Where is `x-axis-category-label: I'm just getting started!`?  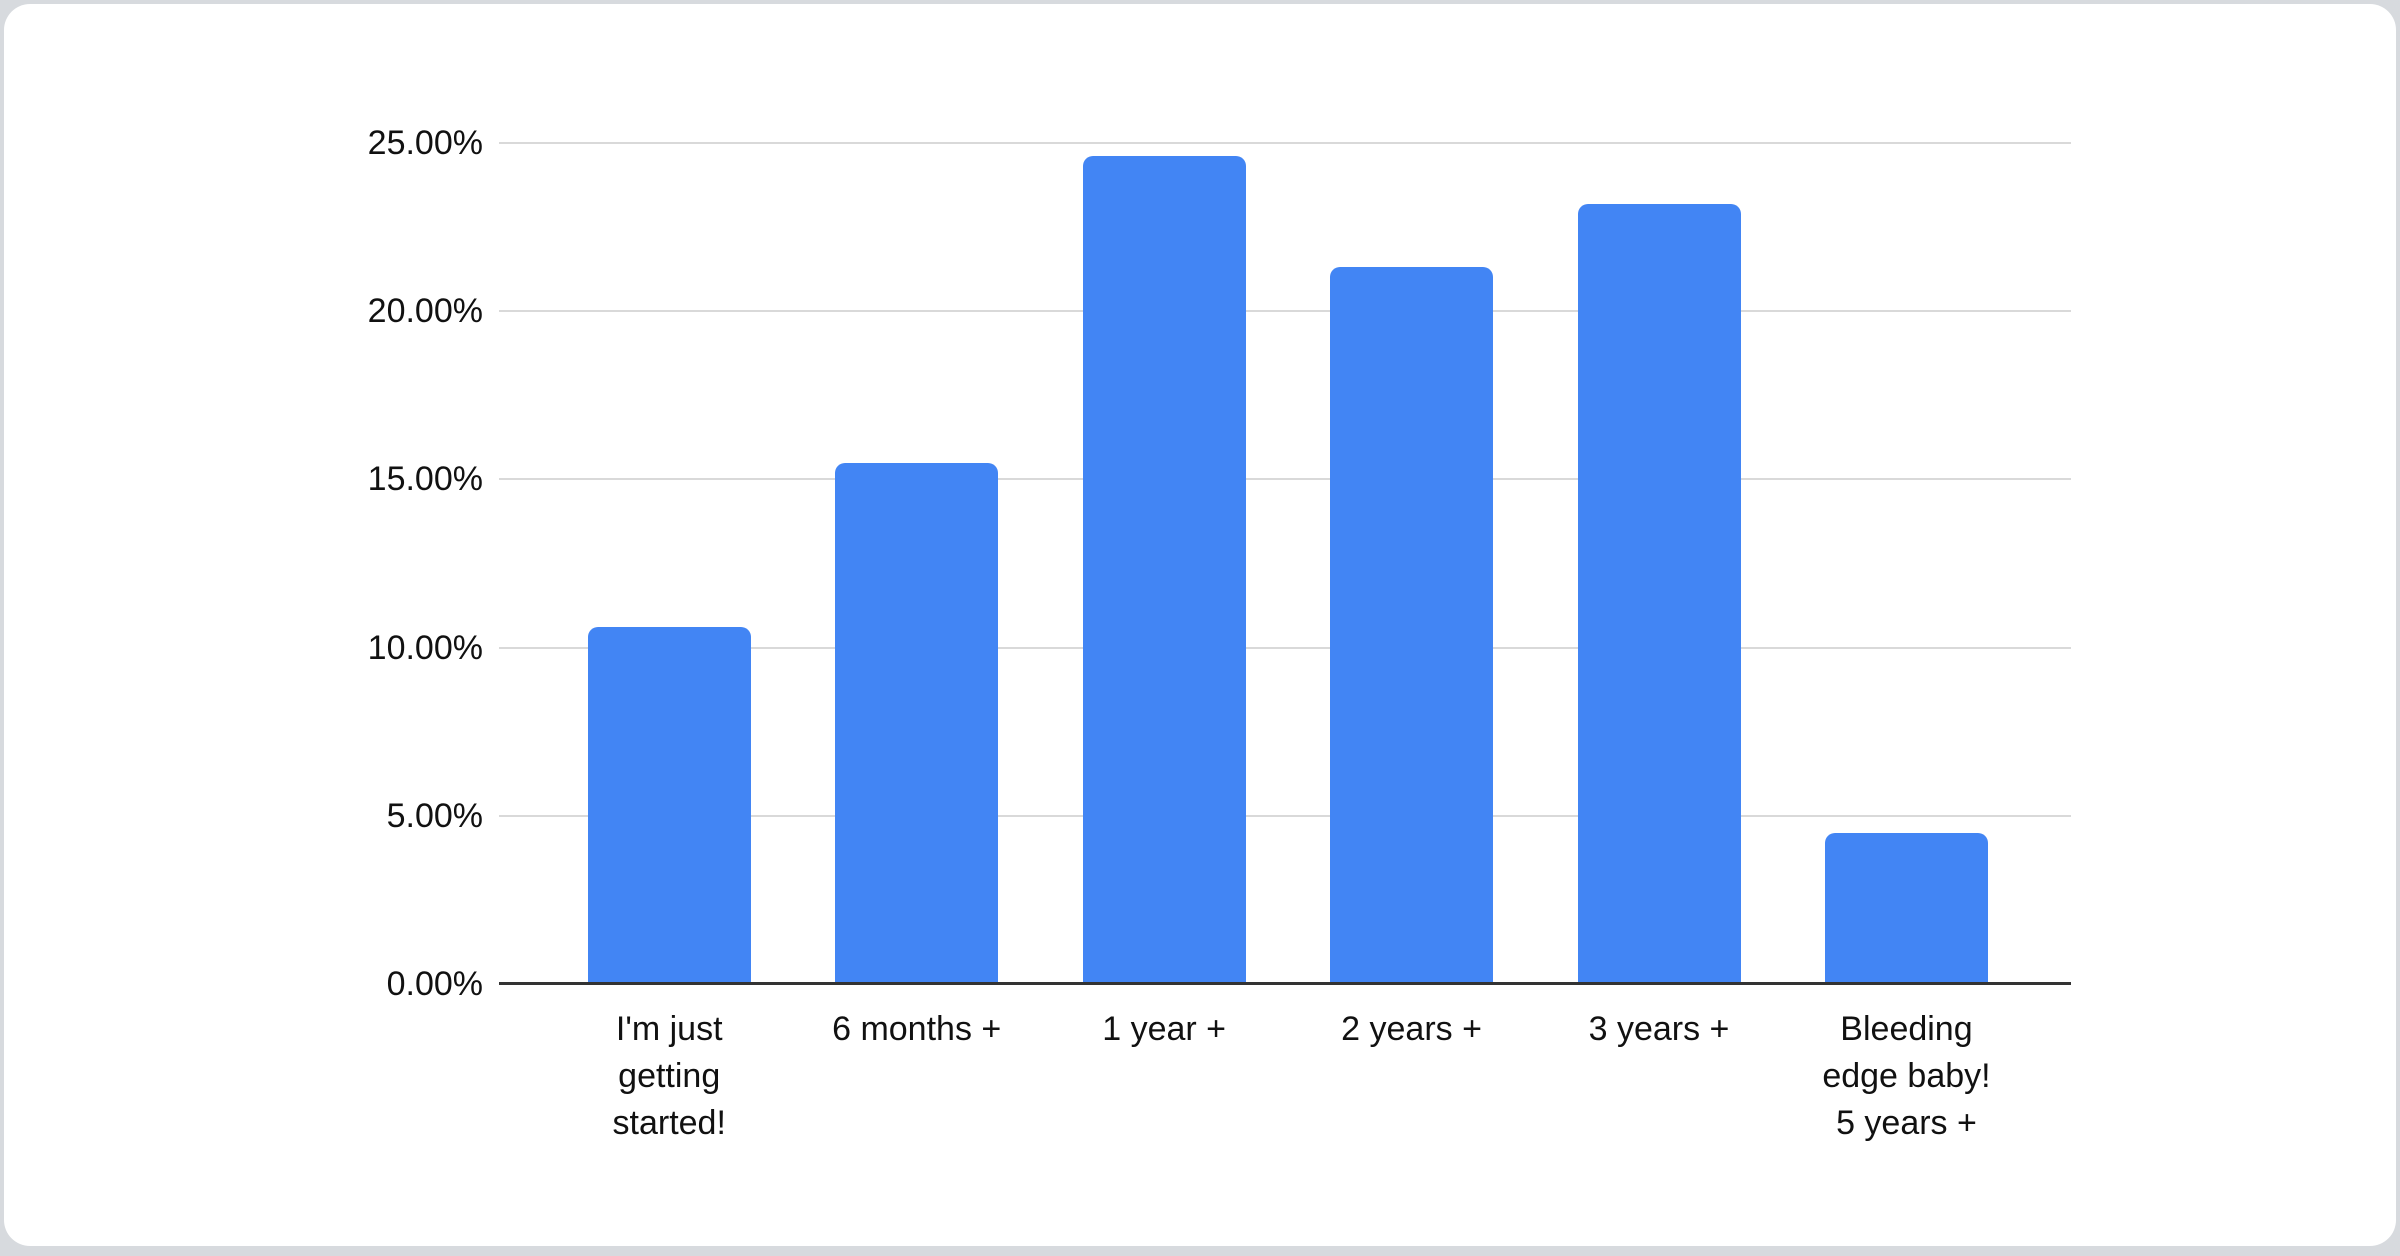 x-axis-category-label: I'm just getting started! is located at coordinates (669, 1076).